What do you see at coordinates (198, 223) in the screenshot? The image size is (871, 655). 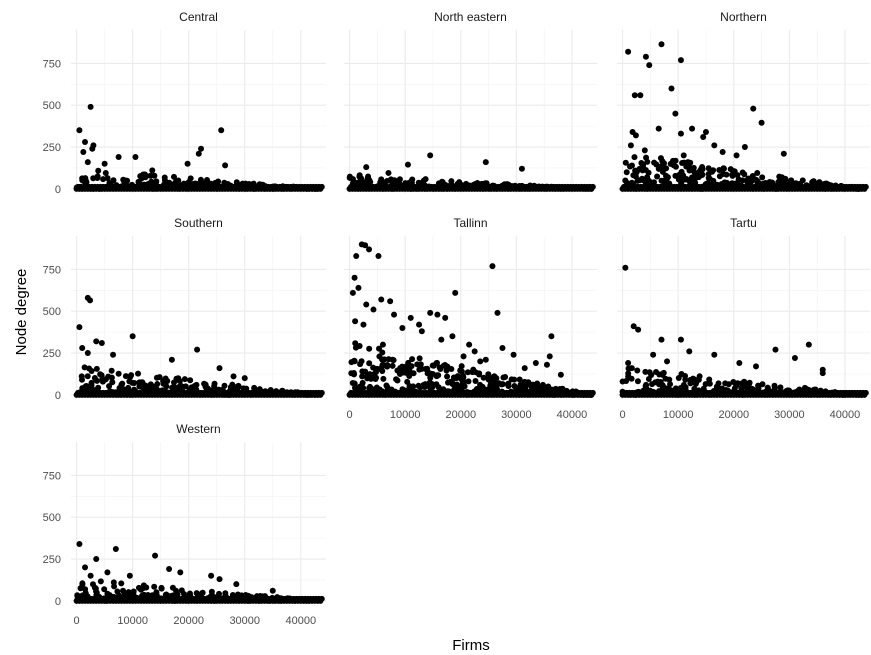 I see `facet-strip-label: Southern` at bounding box center [198, 223].